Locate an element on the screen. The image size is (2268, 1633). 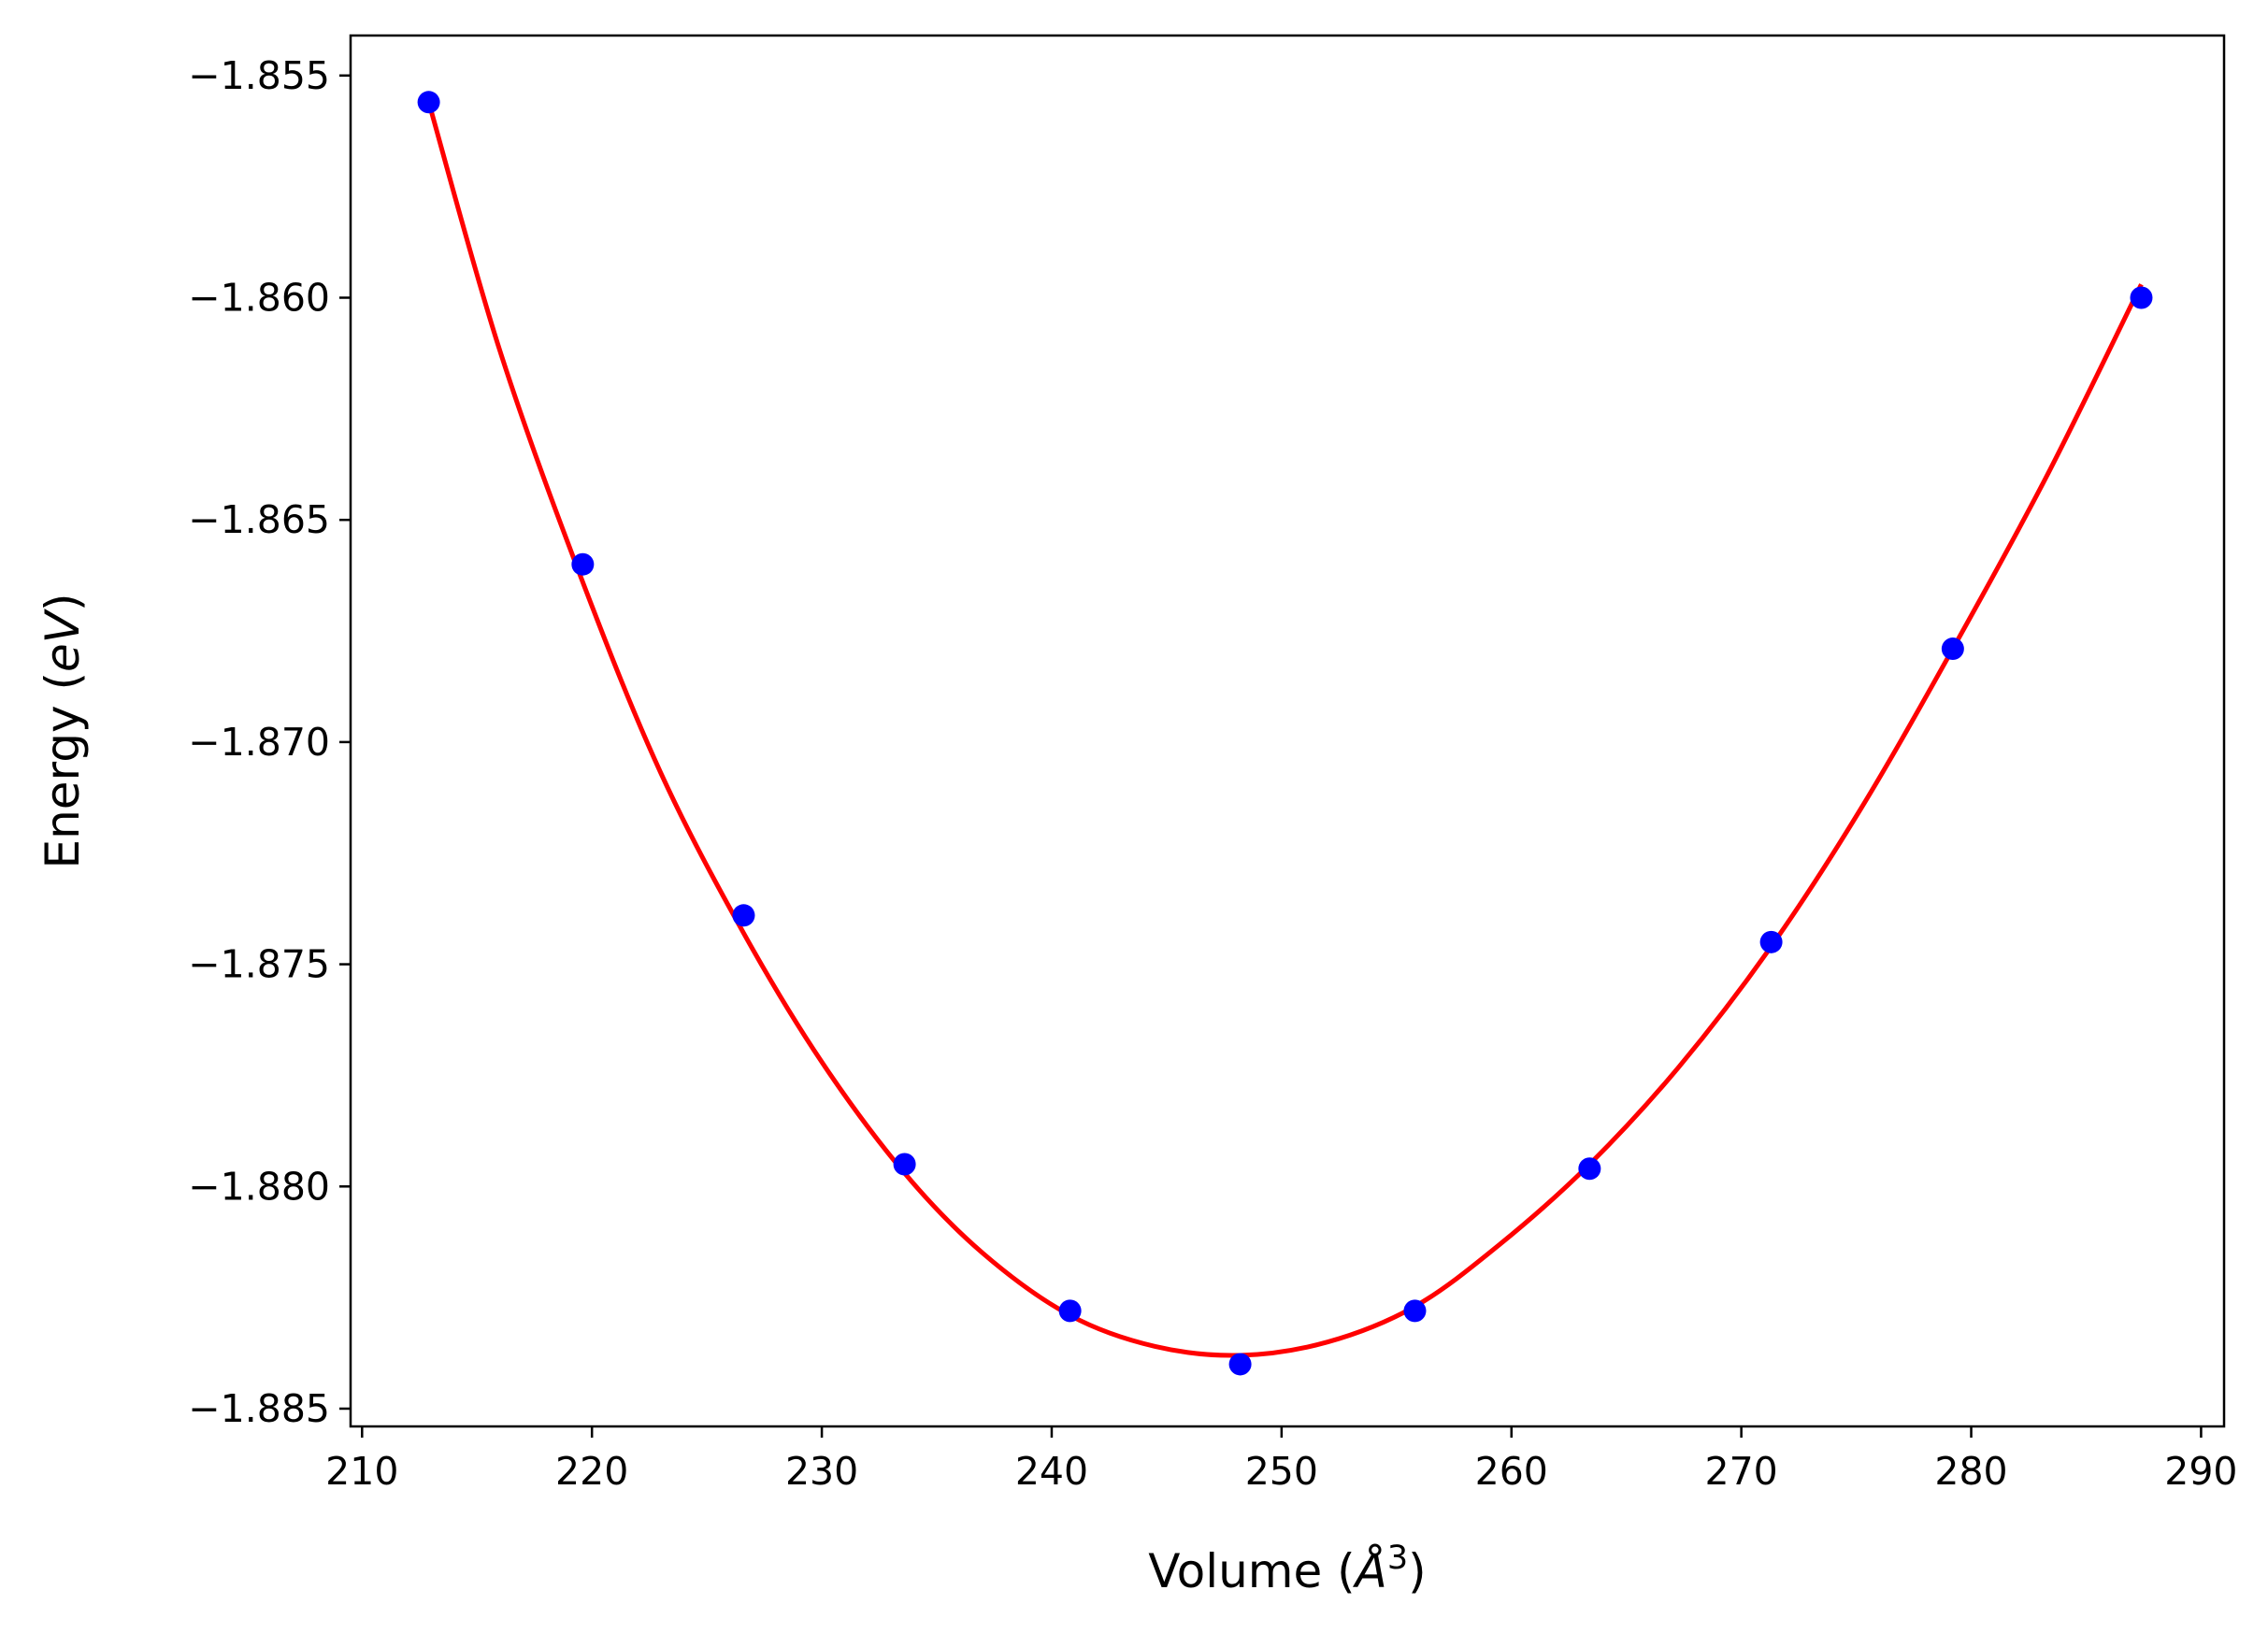
y-tick-label: −1.865 is located at coordinates (259, 519).